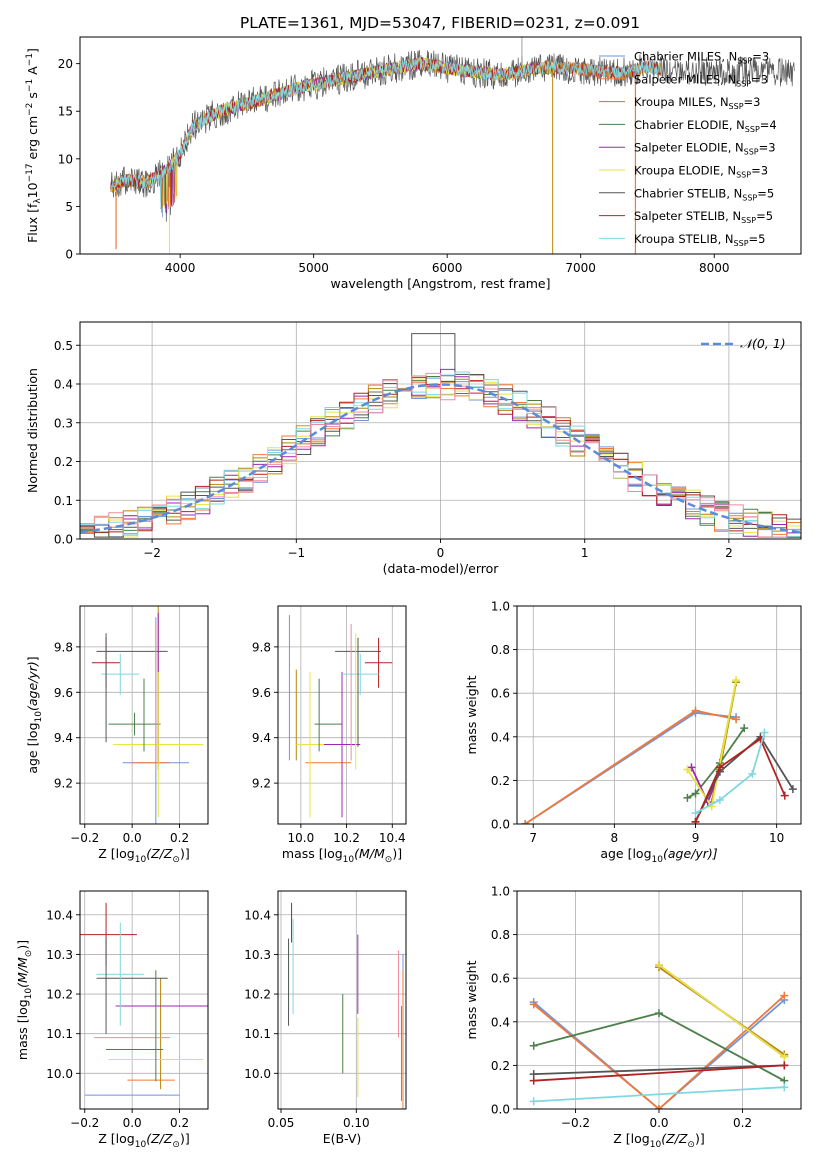  What do you see at coordinates (84, 1123) in the screenshot?
I see `z-mass-xtick-label: −0.2` at bounding box center [84, 1123].